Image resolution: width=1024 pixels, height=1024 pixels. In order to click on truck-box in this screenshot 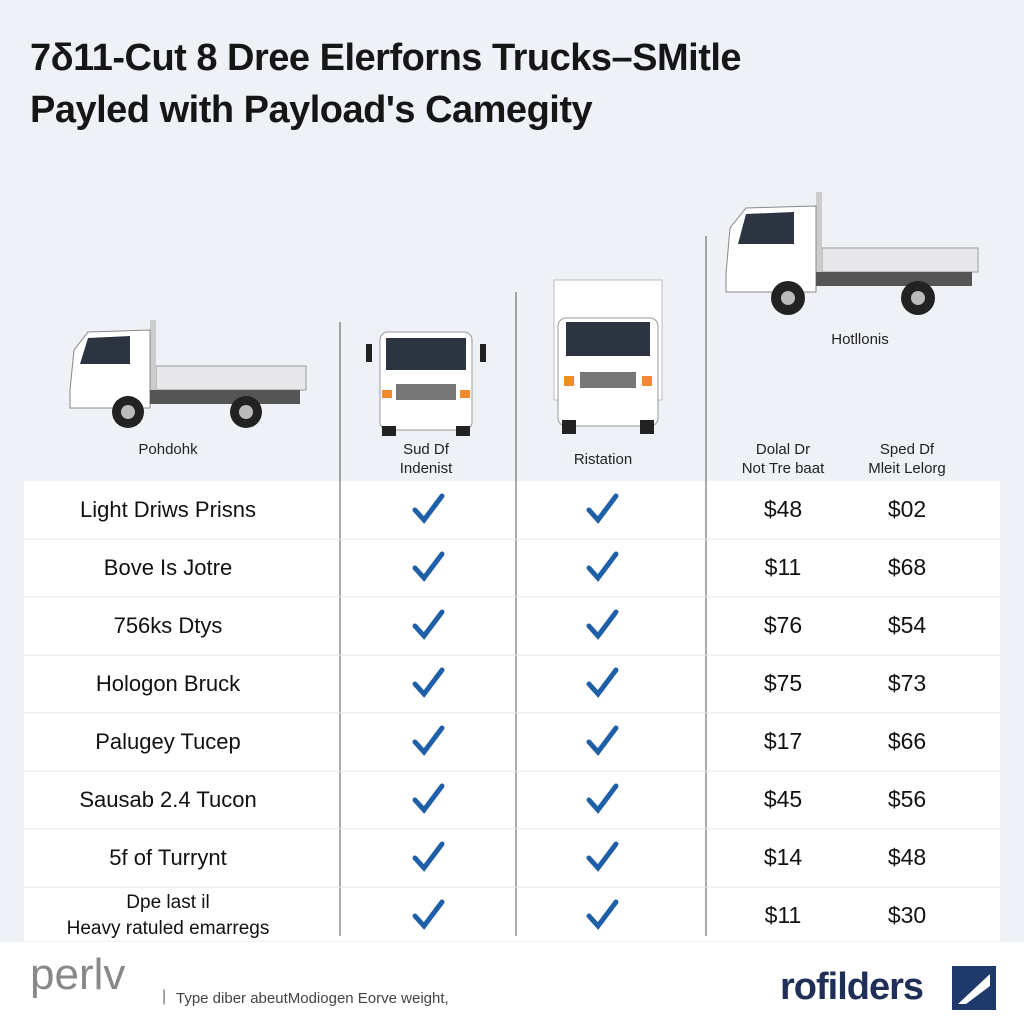, I will do `click(608, 356)`.